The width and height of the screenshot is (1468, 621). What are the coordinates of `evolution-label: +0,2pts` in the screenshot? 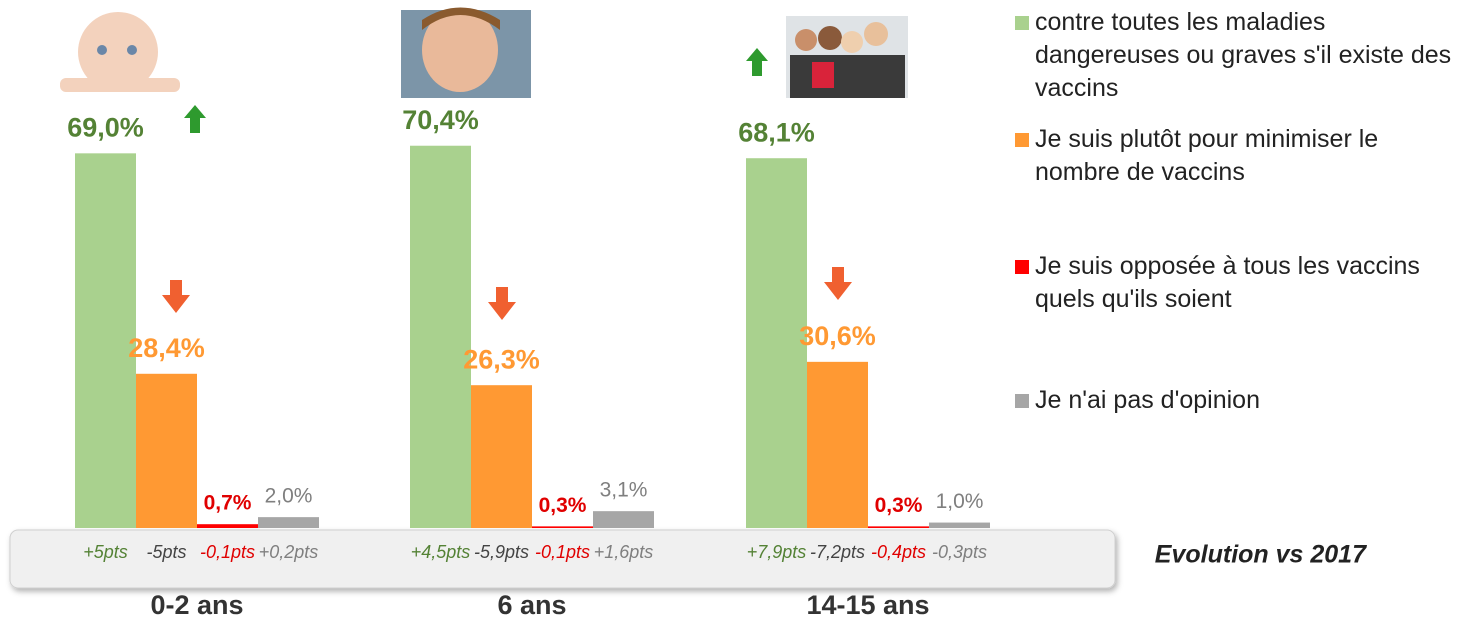 It's located at (289, 552).